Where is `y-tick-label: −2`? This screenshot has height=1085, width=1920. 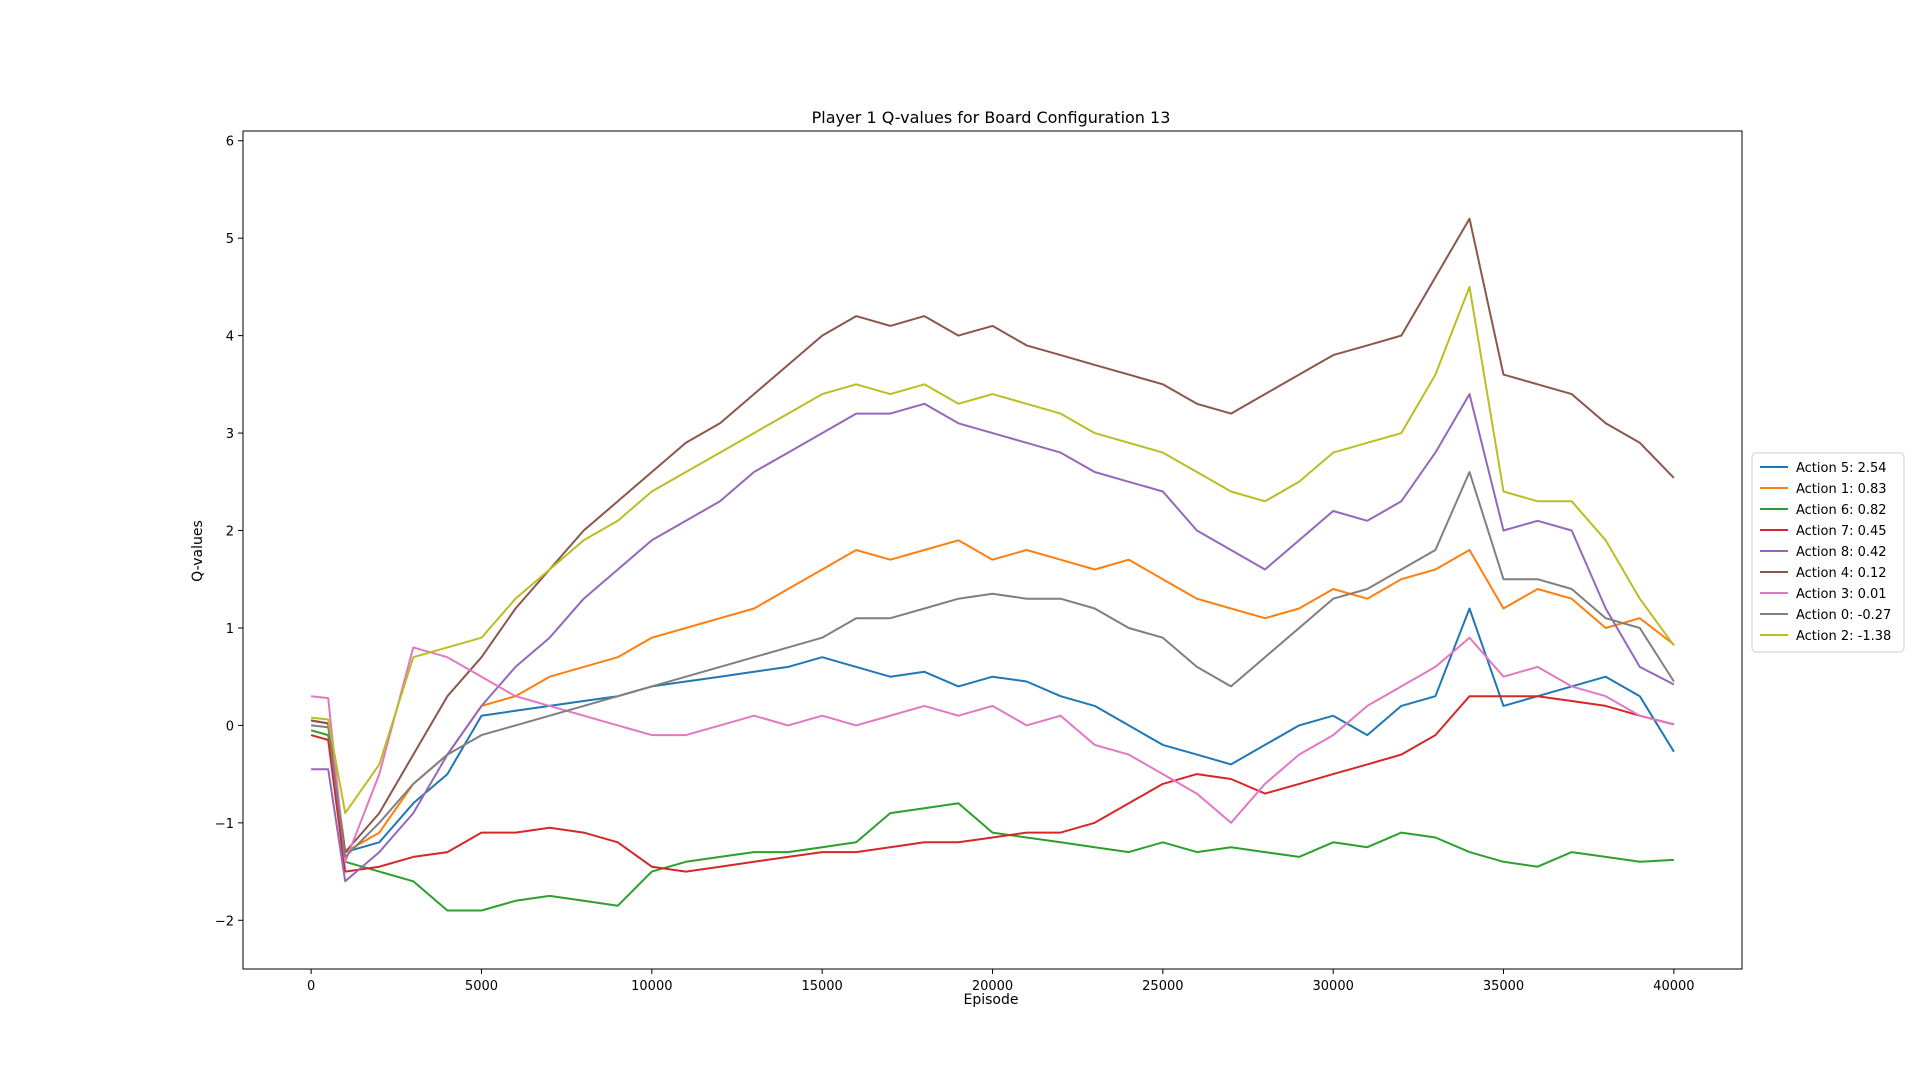
y-tick-label: −2 is located at coordinates (224, 921).